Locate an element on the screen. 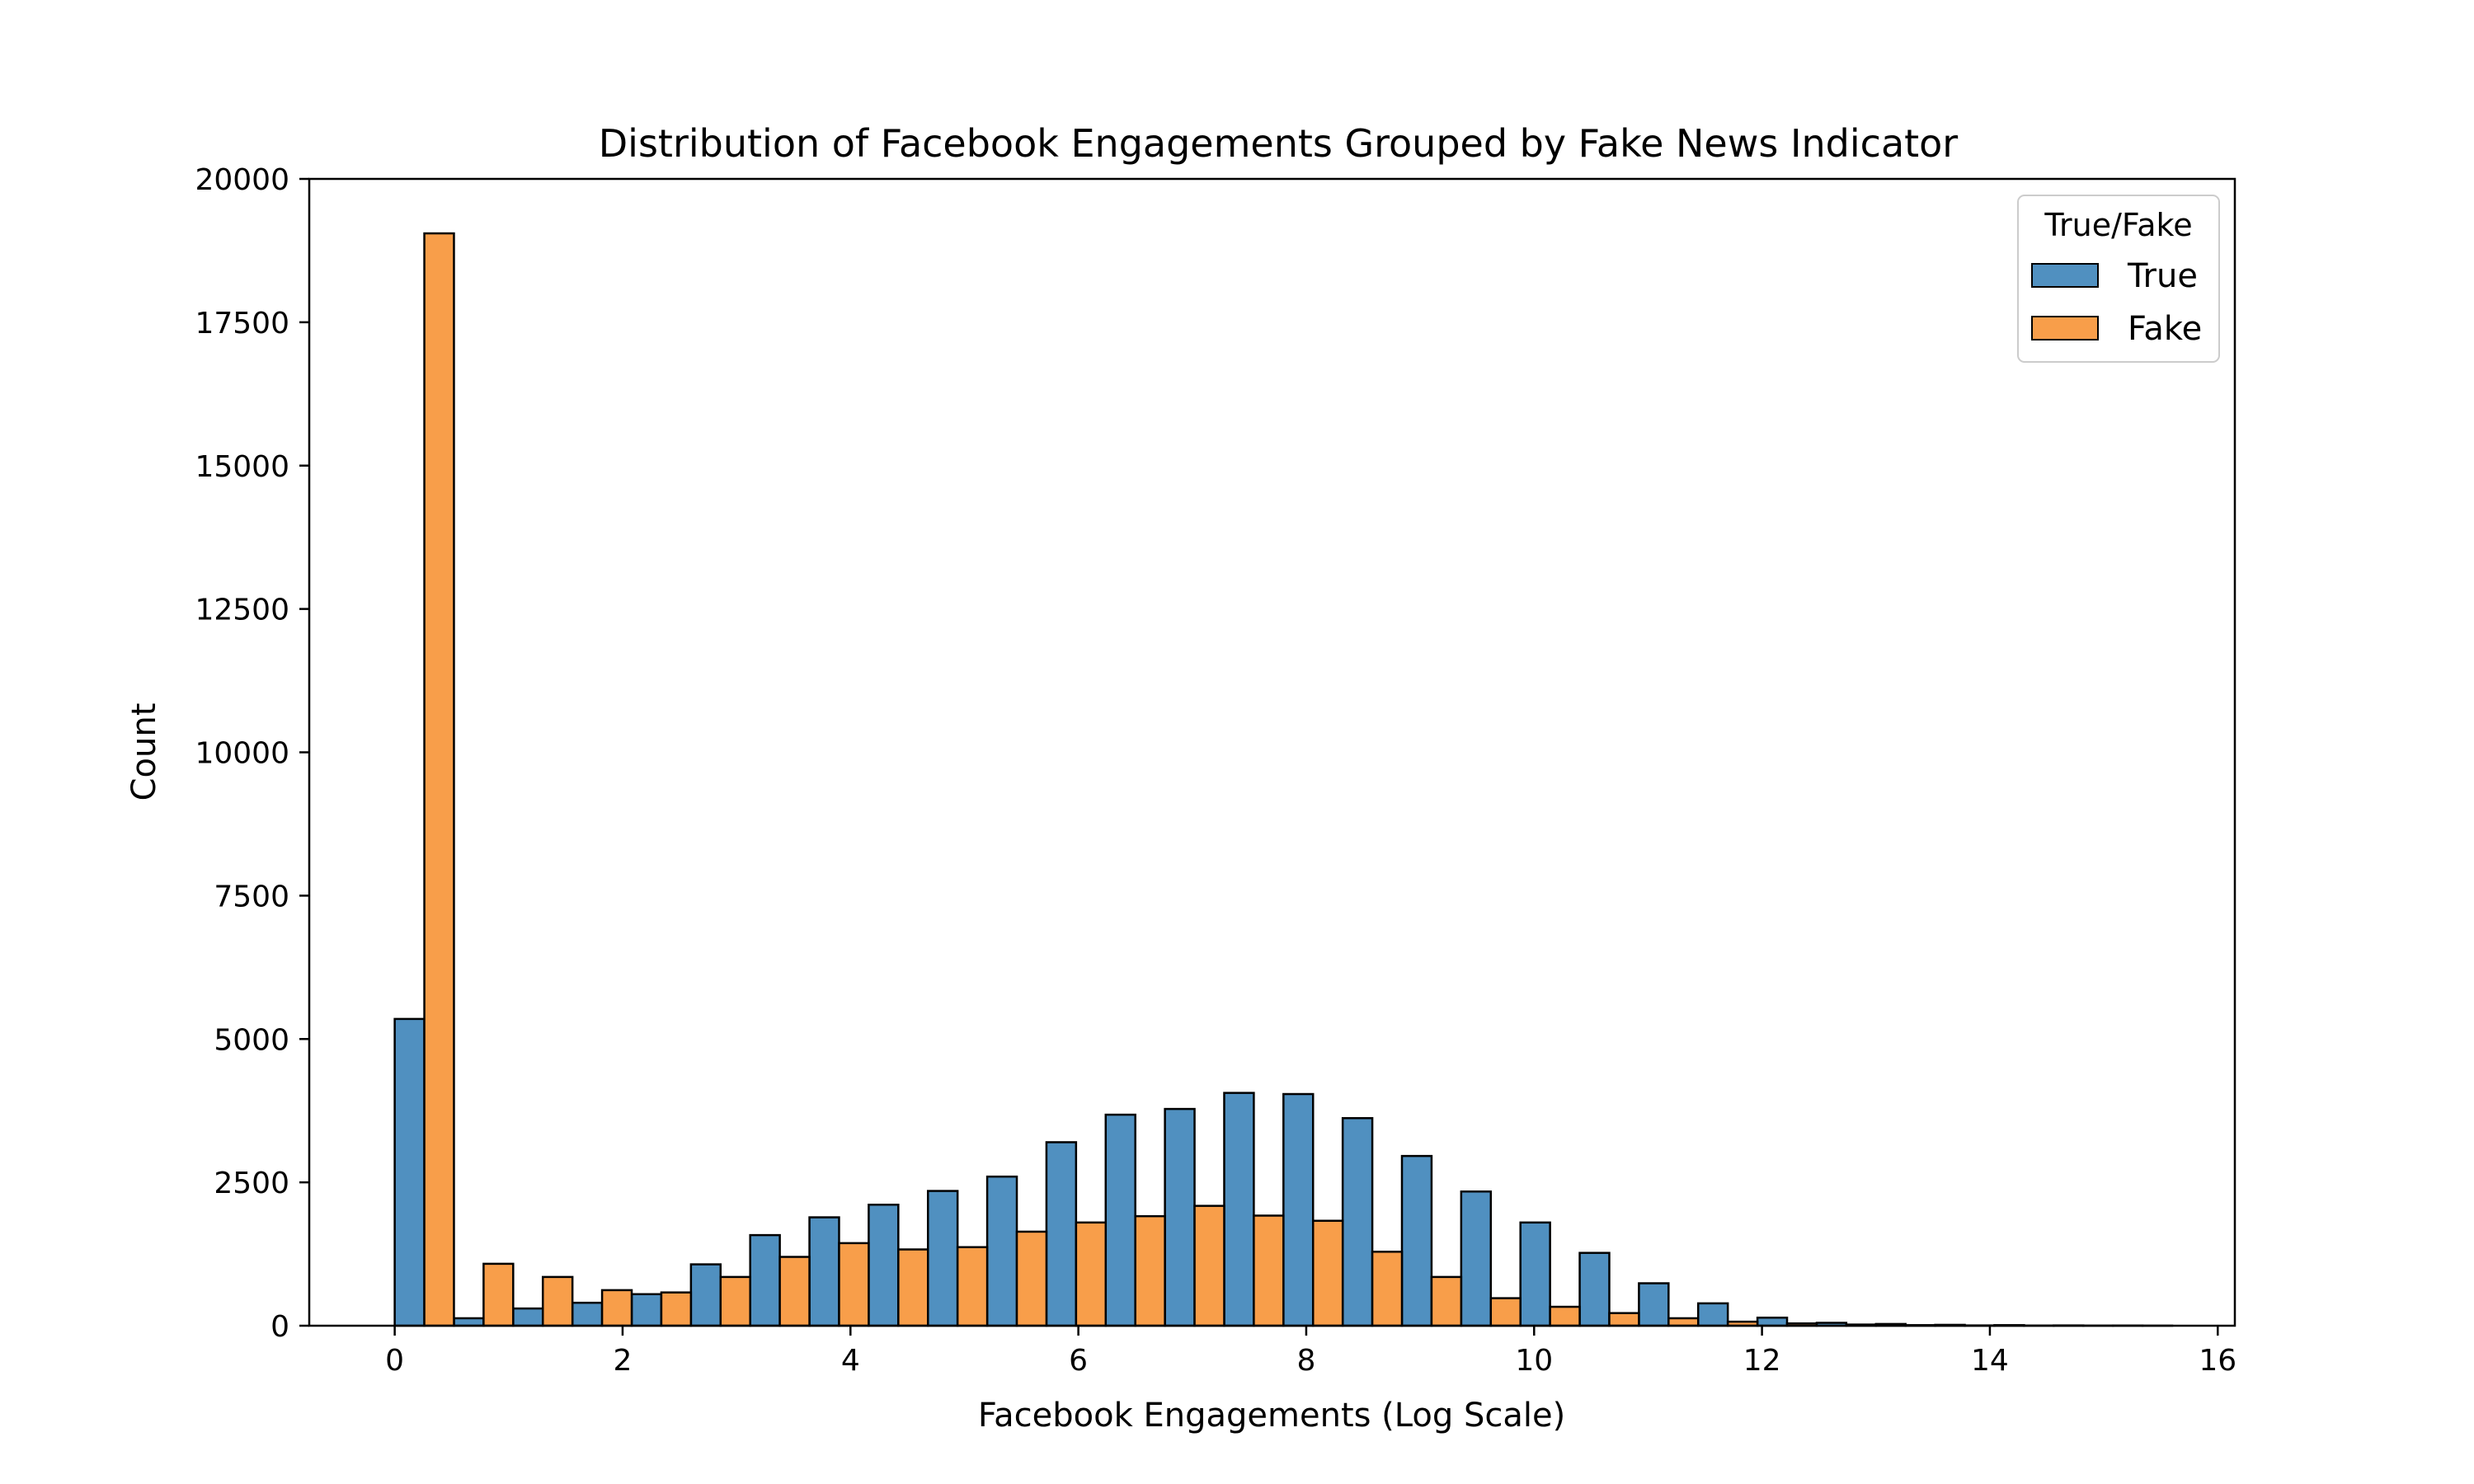  legend: True/Fake True Fake is located at coordinates (2118, 279).